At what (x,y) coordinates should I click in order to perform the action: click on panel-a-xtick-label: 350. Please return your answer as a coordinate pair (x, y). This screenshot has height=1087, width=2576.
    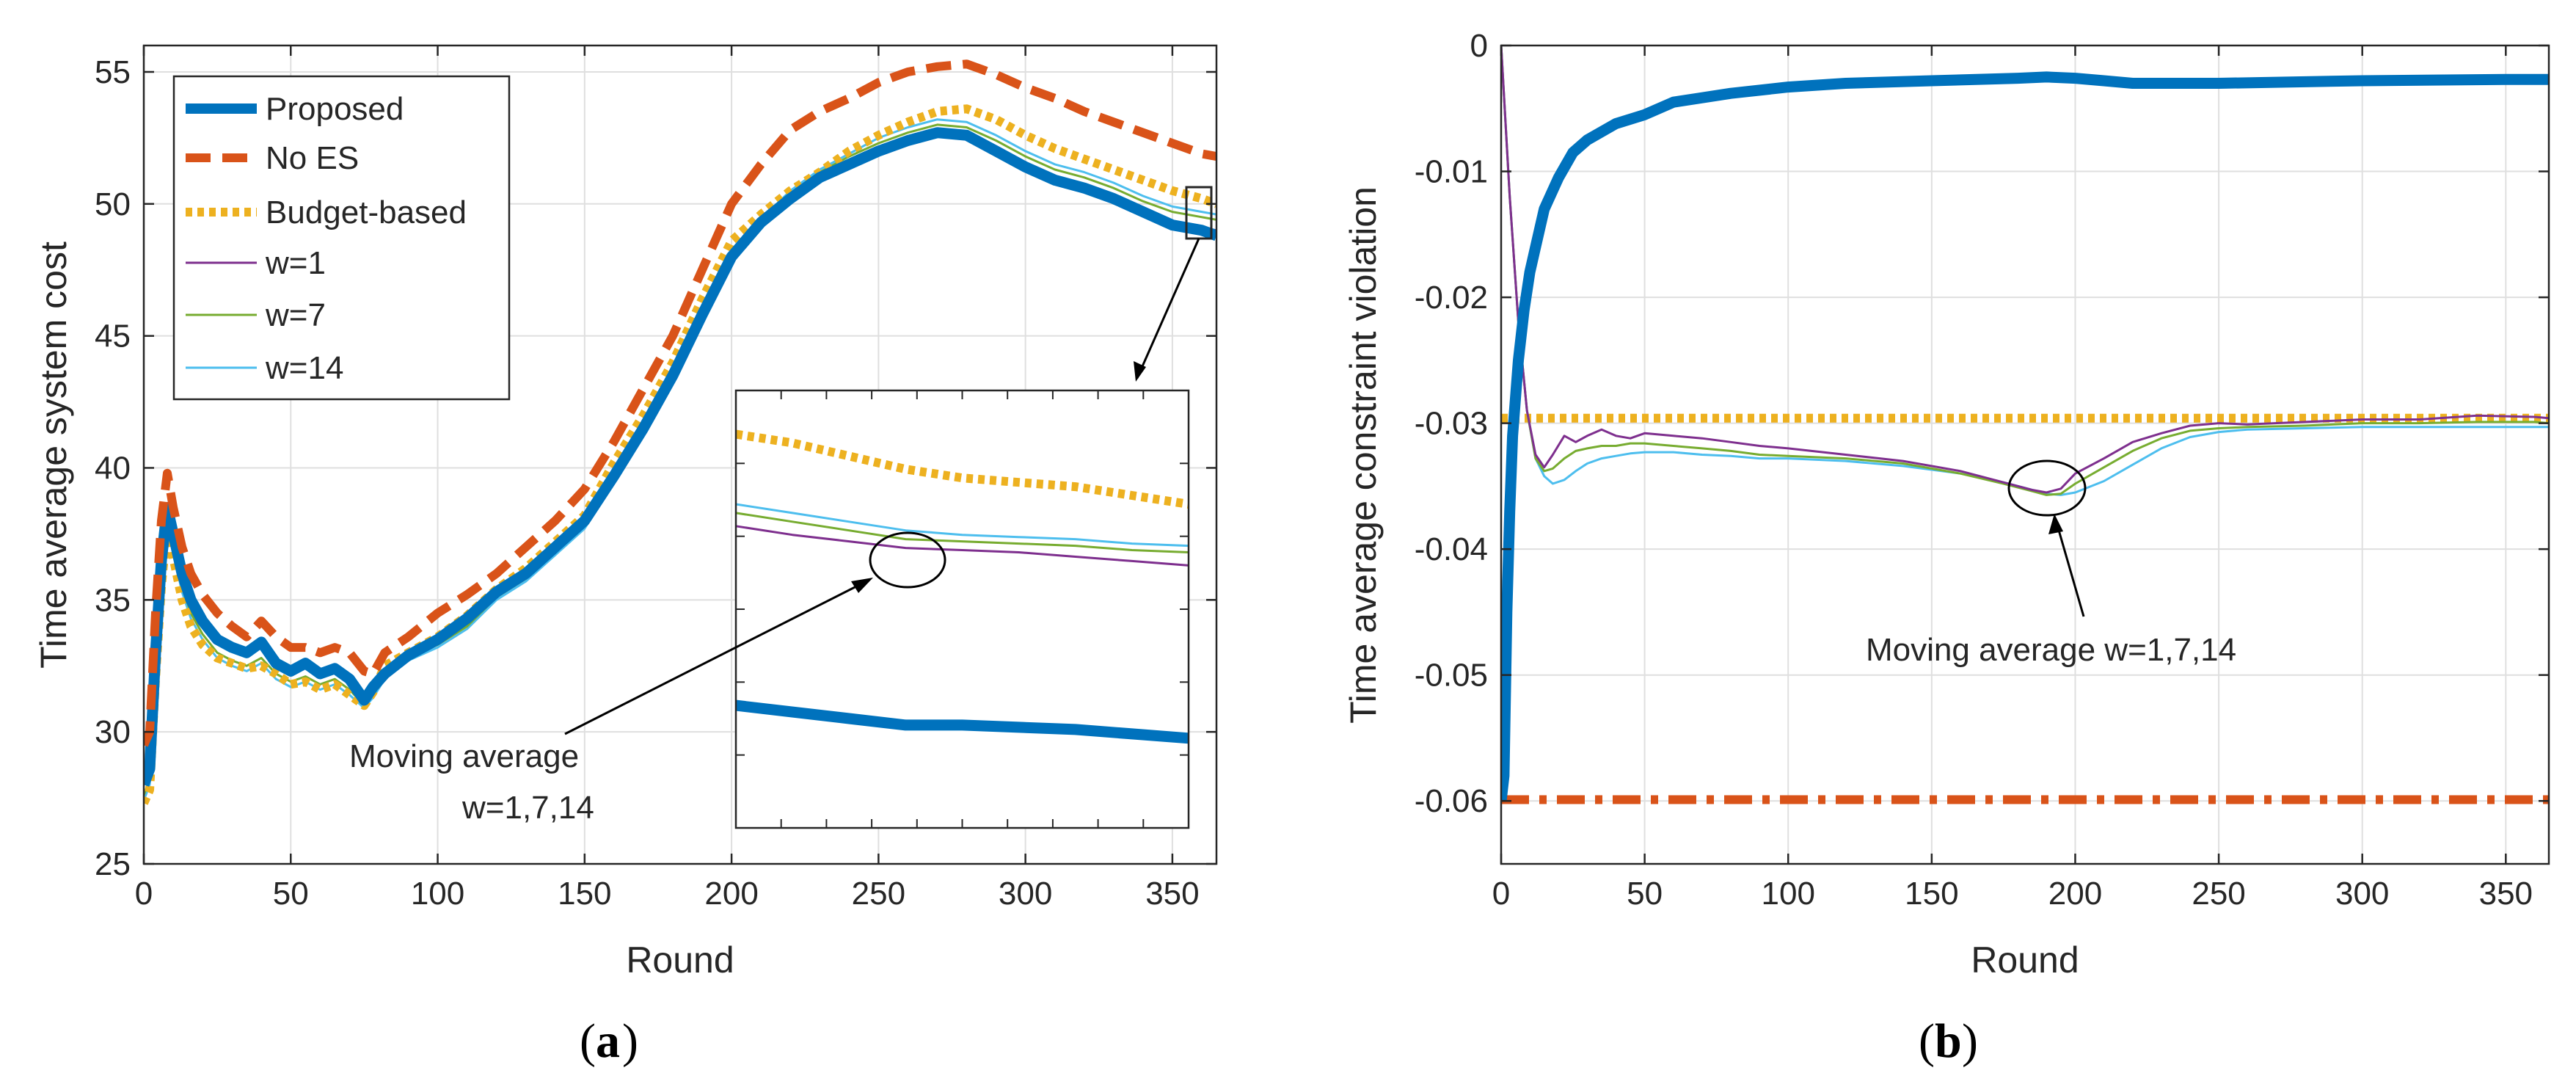
    Looking at the image, I should click on (1172, 894).